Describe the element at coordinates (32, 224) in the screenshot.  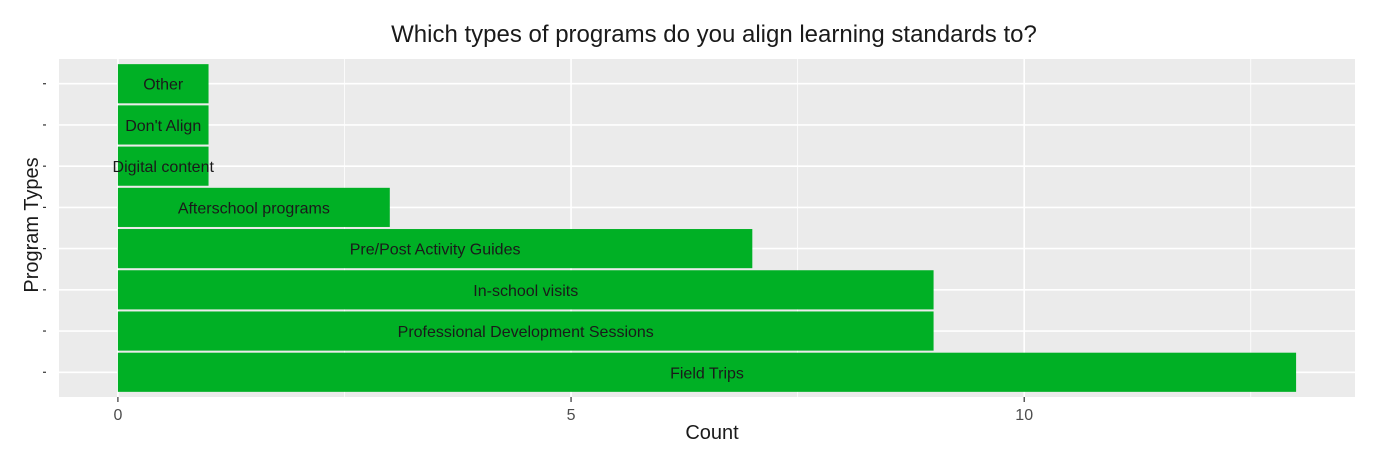
I see `y-axis-title: Program Types` at that location.